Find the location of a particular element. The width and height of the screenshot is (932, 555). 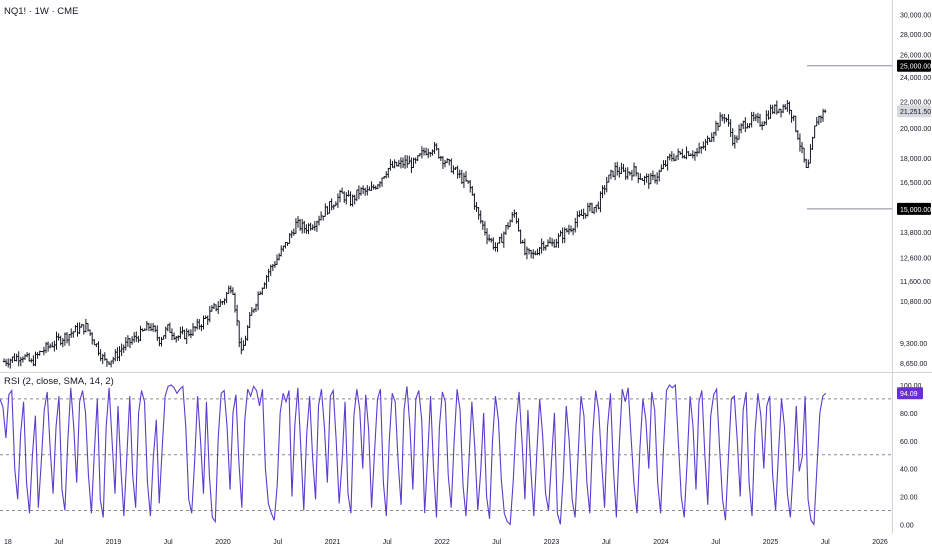

rsi-badge: 94.09 is located at coordinates (910, 393).